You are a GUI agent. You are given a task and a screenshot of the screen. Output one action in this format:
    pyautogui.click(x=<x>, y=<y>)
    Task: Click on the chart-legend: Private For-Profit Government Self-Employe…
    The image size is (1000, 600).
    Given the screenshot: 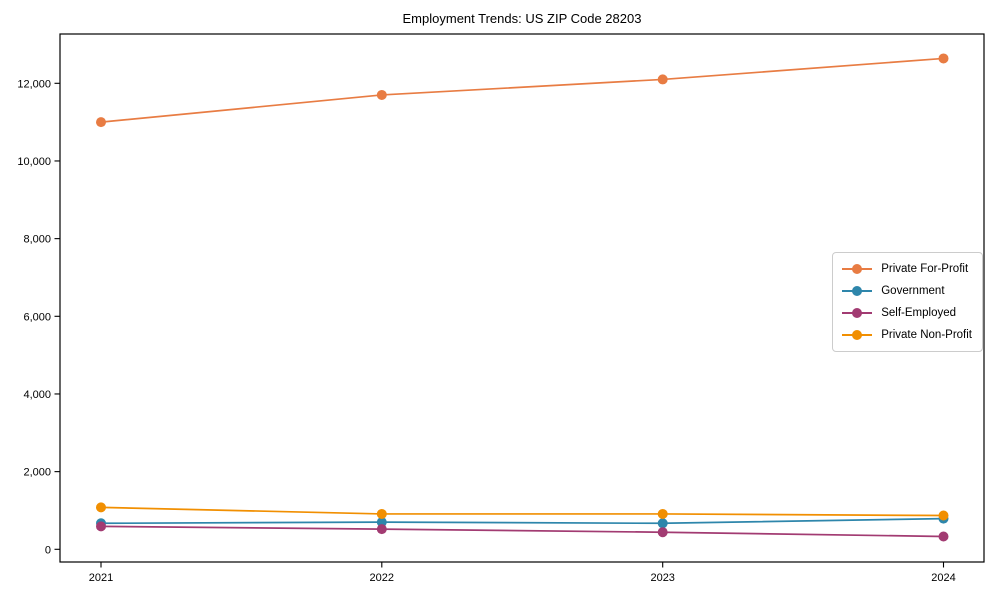 What is the action you would take?
    pyautogui.click(x=907, y=302)
    